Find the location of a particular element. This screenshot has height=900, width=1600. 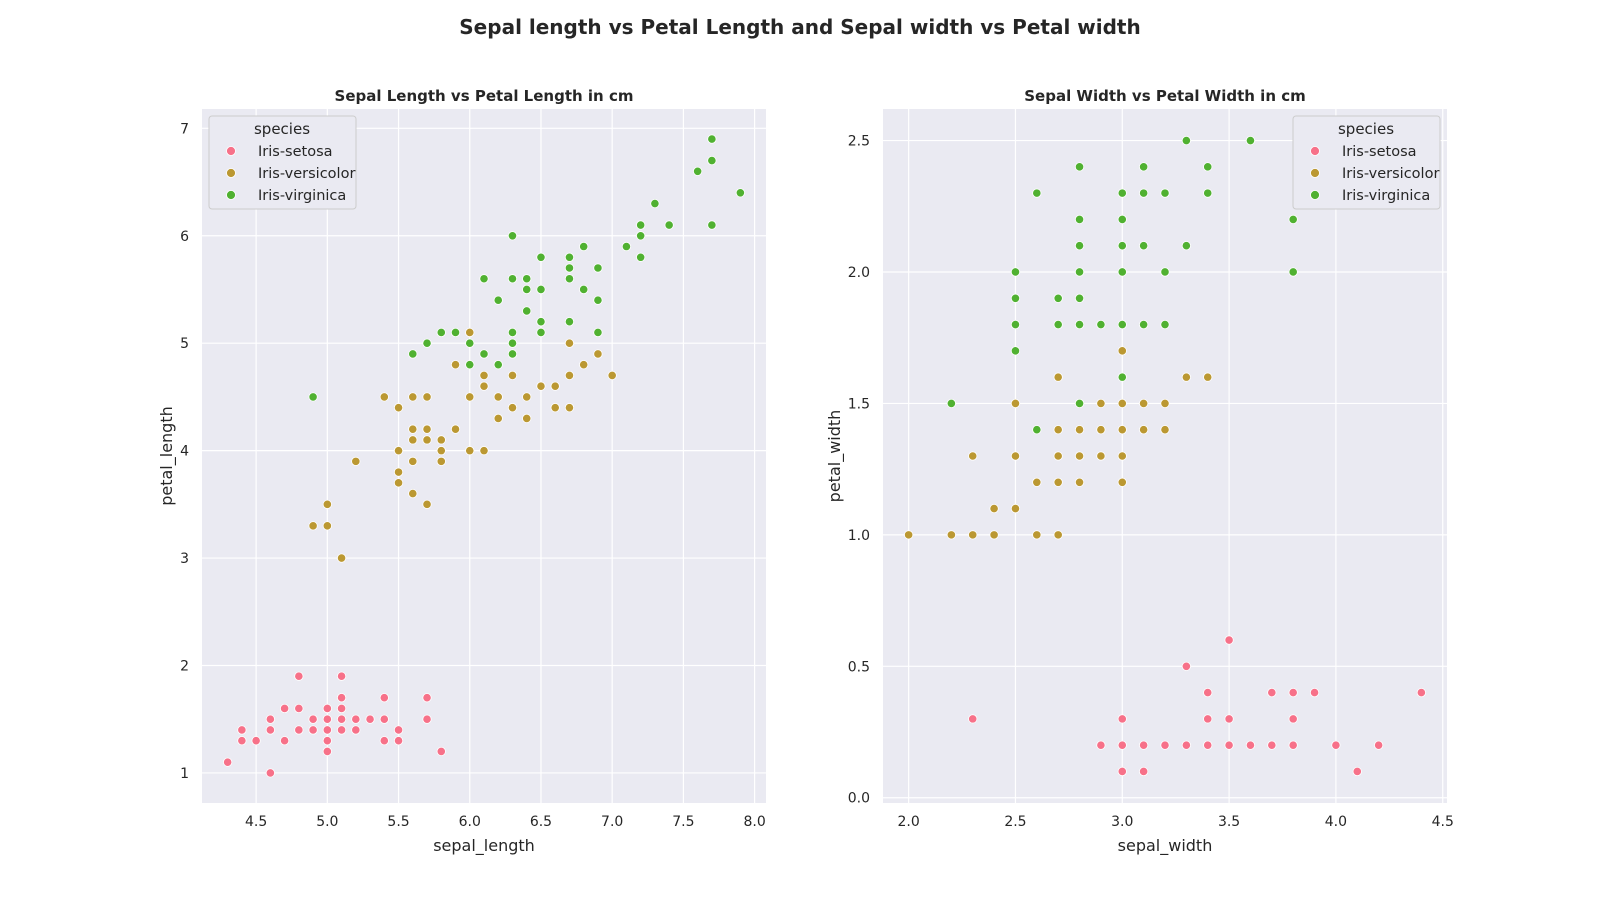

legend-title: species is located at coordinates (1366, 129).